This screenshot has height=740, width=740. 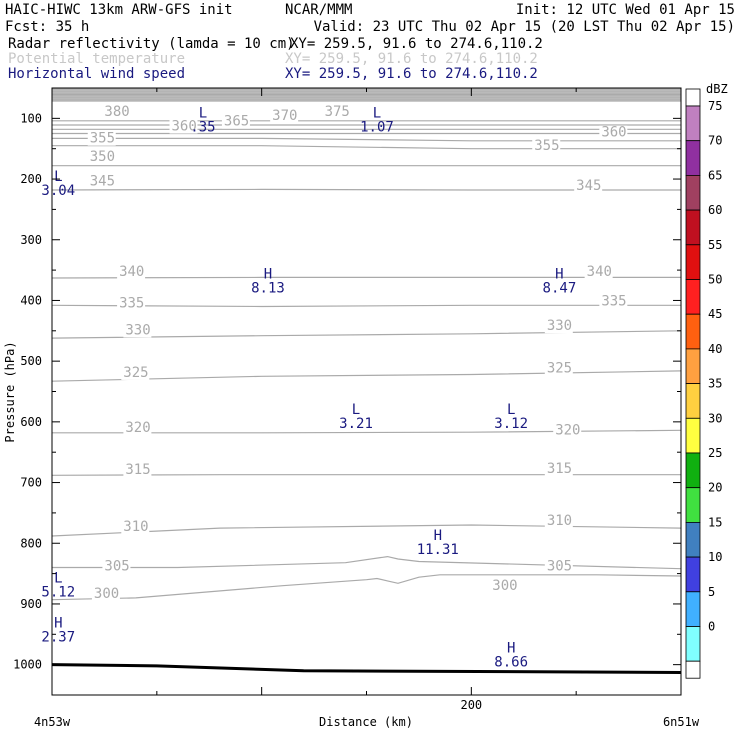 What do you see at coordinates (10, 391) in the screenshot?
I see `y-axis-title: Pressure (hPa)` at bounding box center [10, 391].